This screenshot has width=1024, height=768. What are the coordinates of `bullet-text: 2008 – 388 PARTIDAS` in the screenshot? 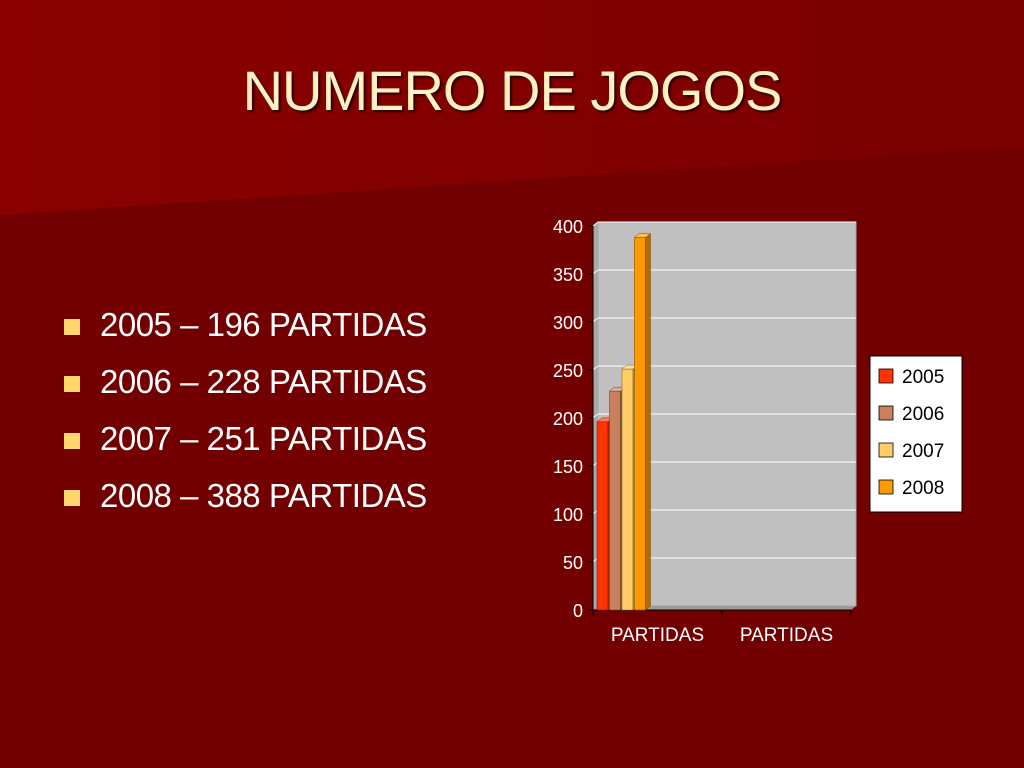 It's located at (263, 495).